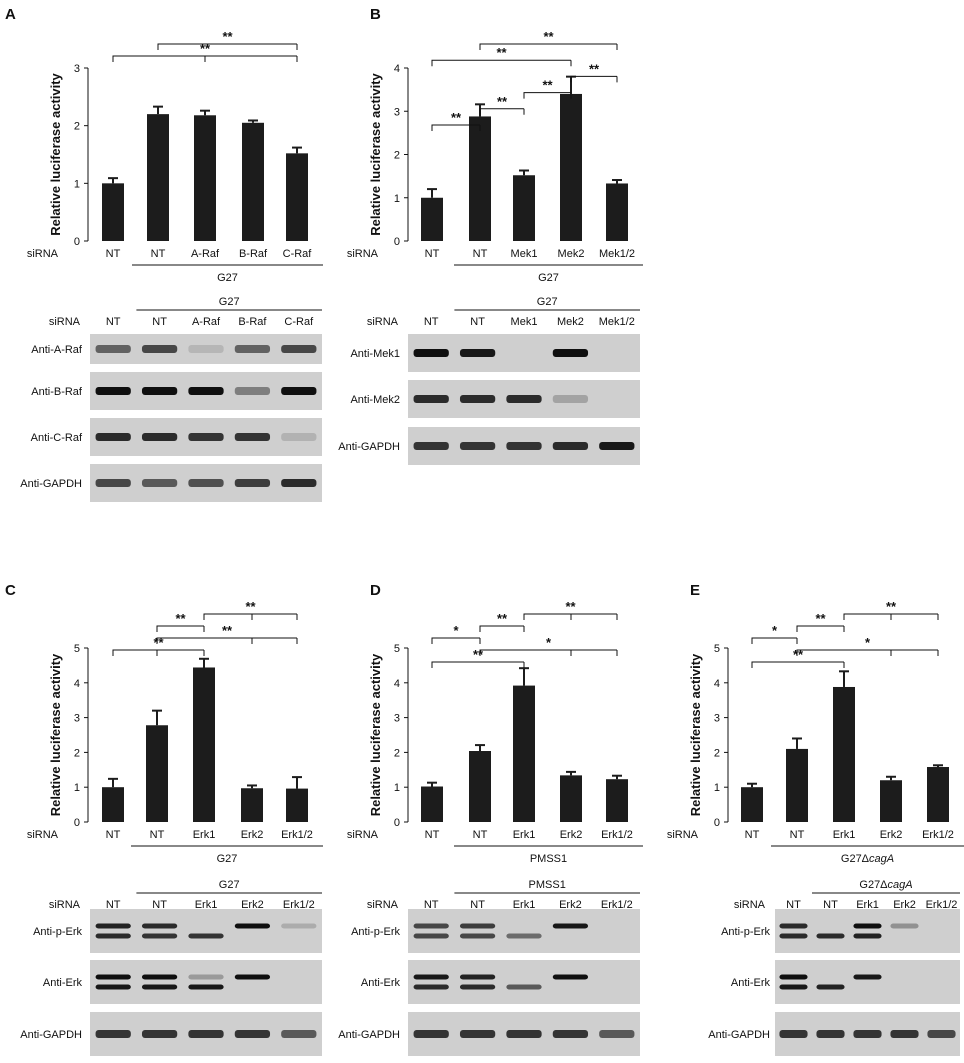  Describe the element at coordinates (855, 859) in the screenshot. I see `chart-e-group-label-main: G27Δ` at that location.